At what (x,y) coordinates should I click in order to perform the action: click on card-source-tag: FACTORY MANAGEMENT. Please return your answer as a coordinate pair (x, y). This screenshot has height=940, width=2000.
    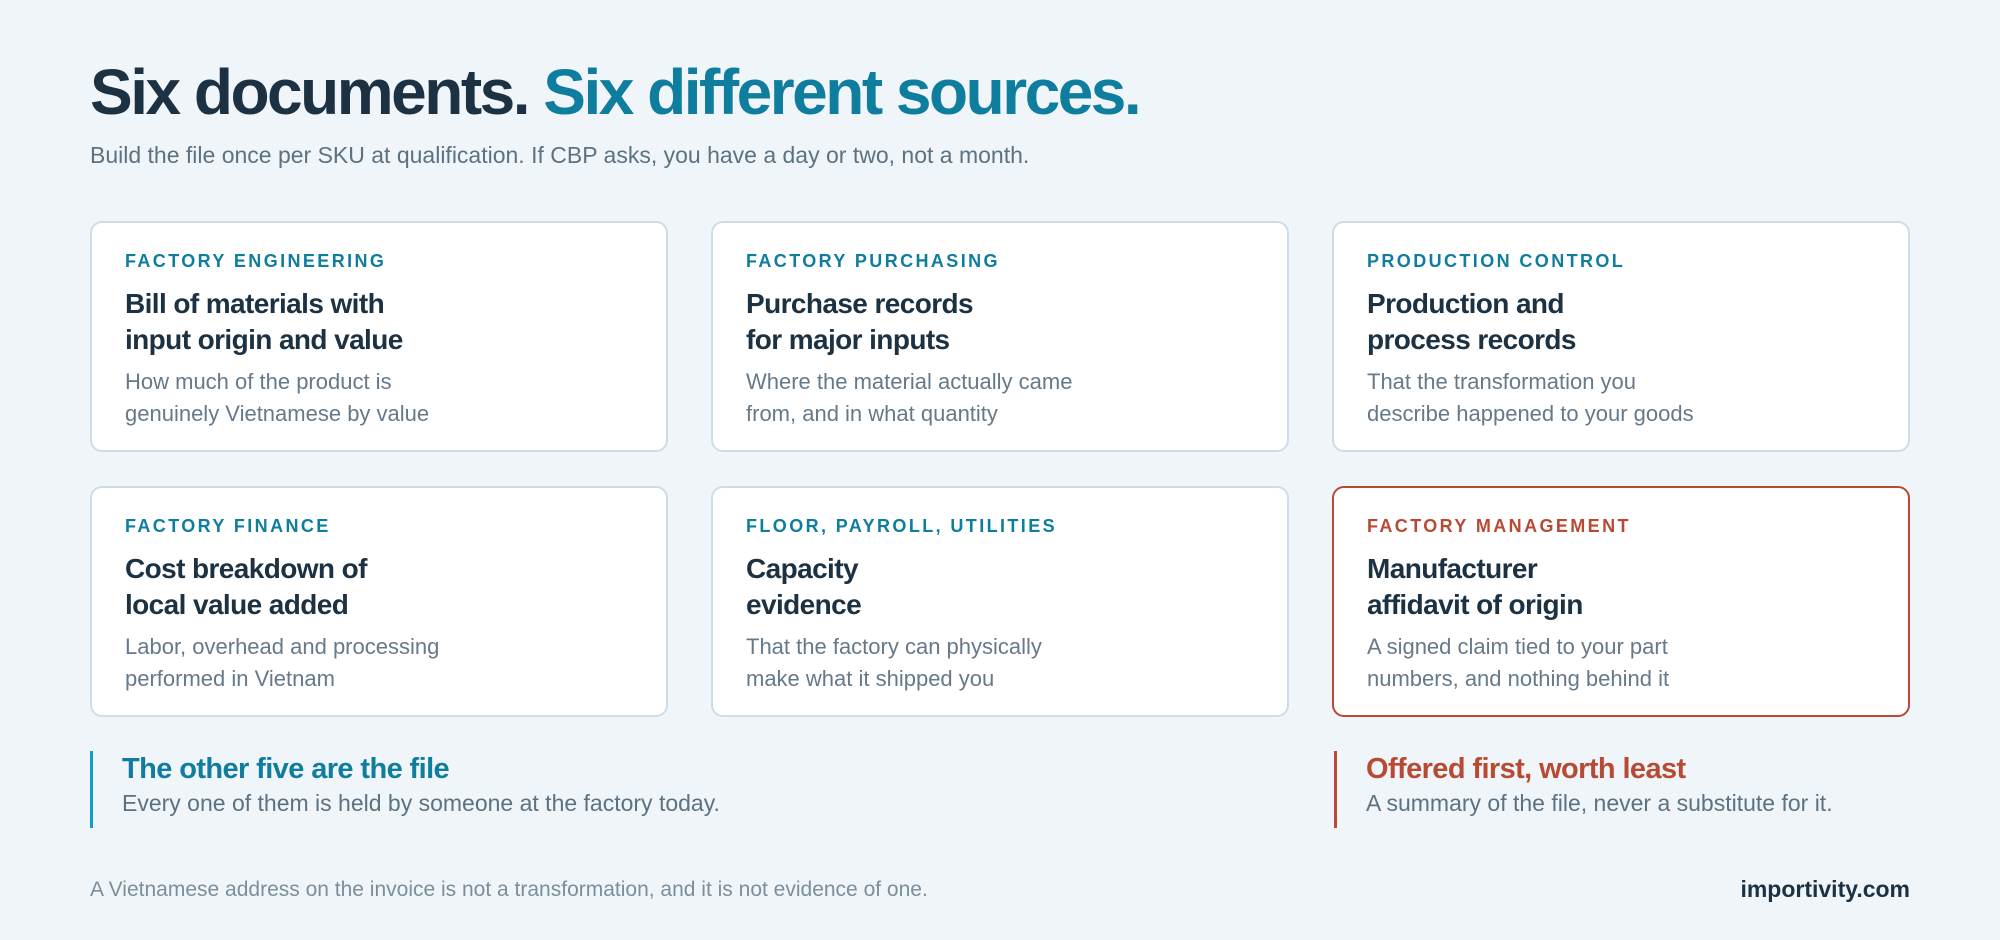
    Looking at the image, I should click on (1499, 526).